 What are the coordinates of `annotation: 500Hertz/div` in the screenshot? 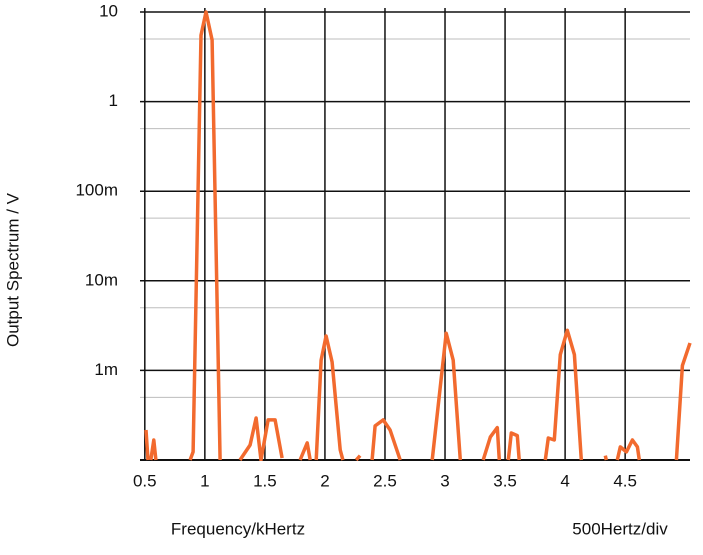 It's located at (620, 528).